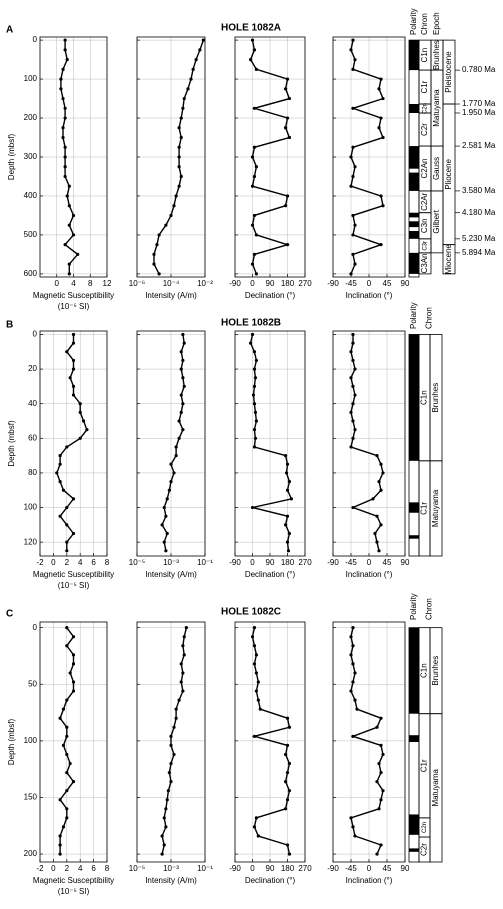 The width and height of the screenshot is (503, 909). Describe the element at coordinates (351, 283) in the screenshot. I see `x-tick-label: -45` at that location.